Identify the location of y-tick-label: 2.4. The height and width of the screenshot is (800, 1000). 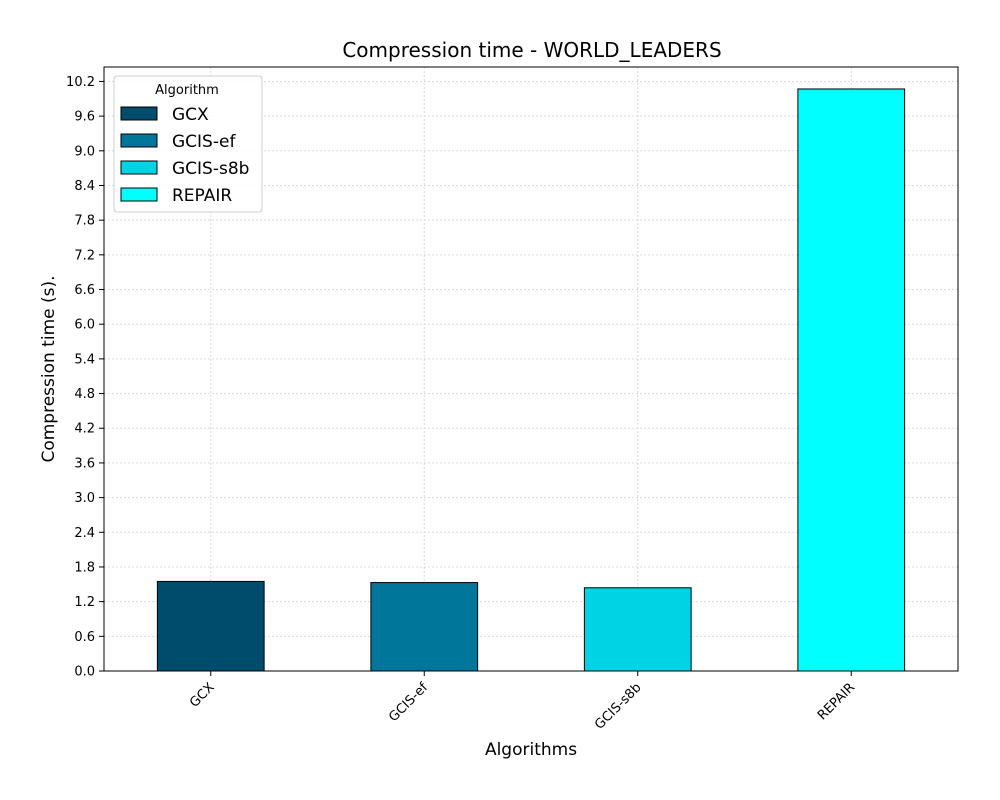
(84, 533).